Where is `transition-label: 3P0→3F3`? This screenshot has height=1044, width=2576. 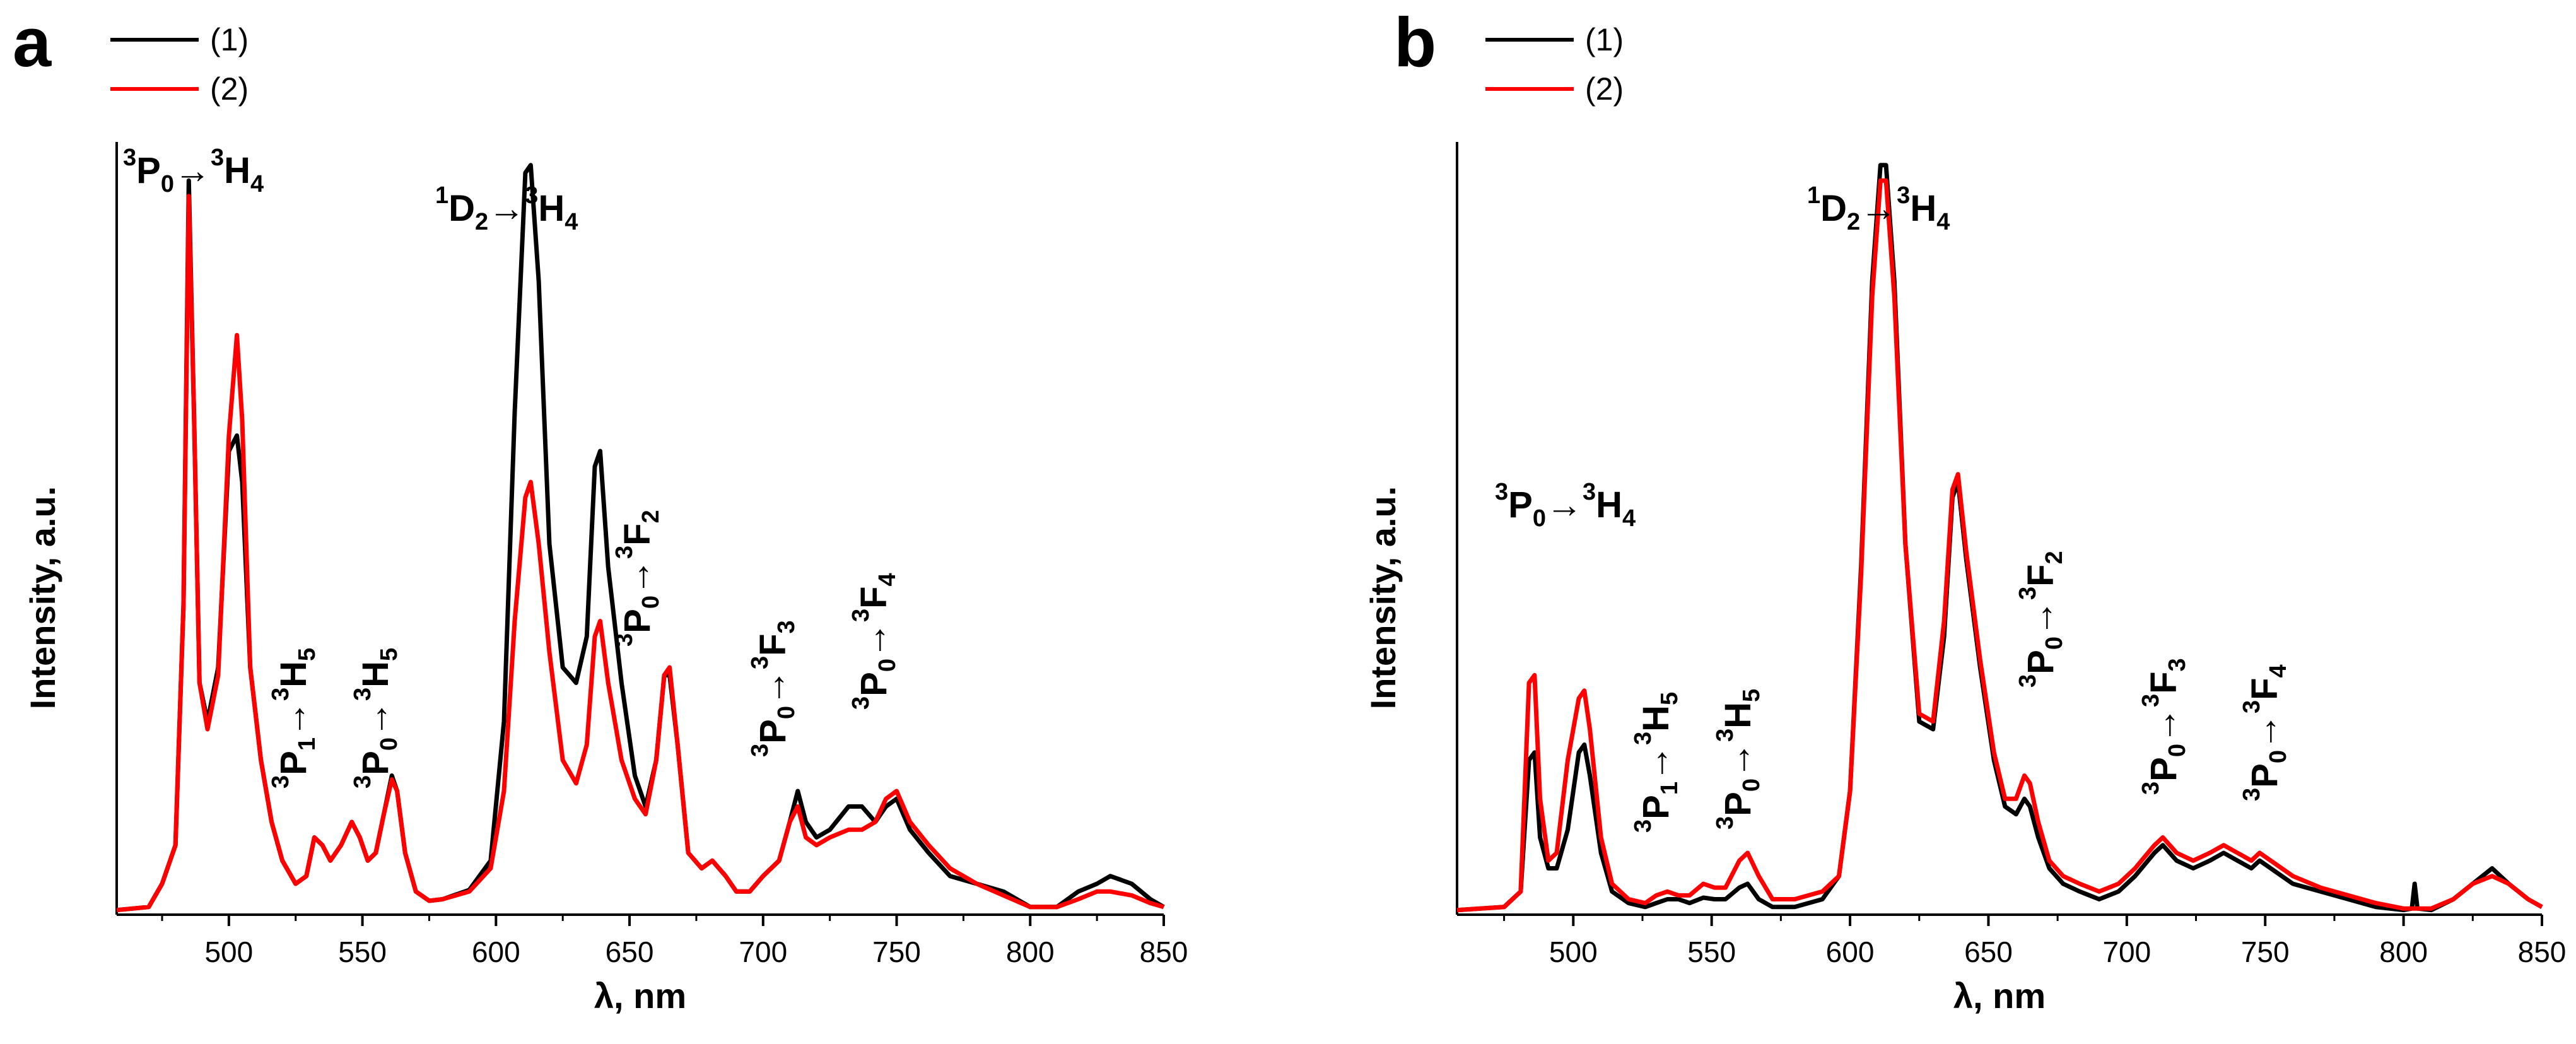 transition-label: 3P0→3F3 is located at coordinates (2164, 726).